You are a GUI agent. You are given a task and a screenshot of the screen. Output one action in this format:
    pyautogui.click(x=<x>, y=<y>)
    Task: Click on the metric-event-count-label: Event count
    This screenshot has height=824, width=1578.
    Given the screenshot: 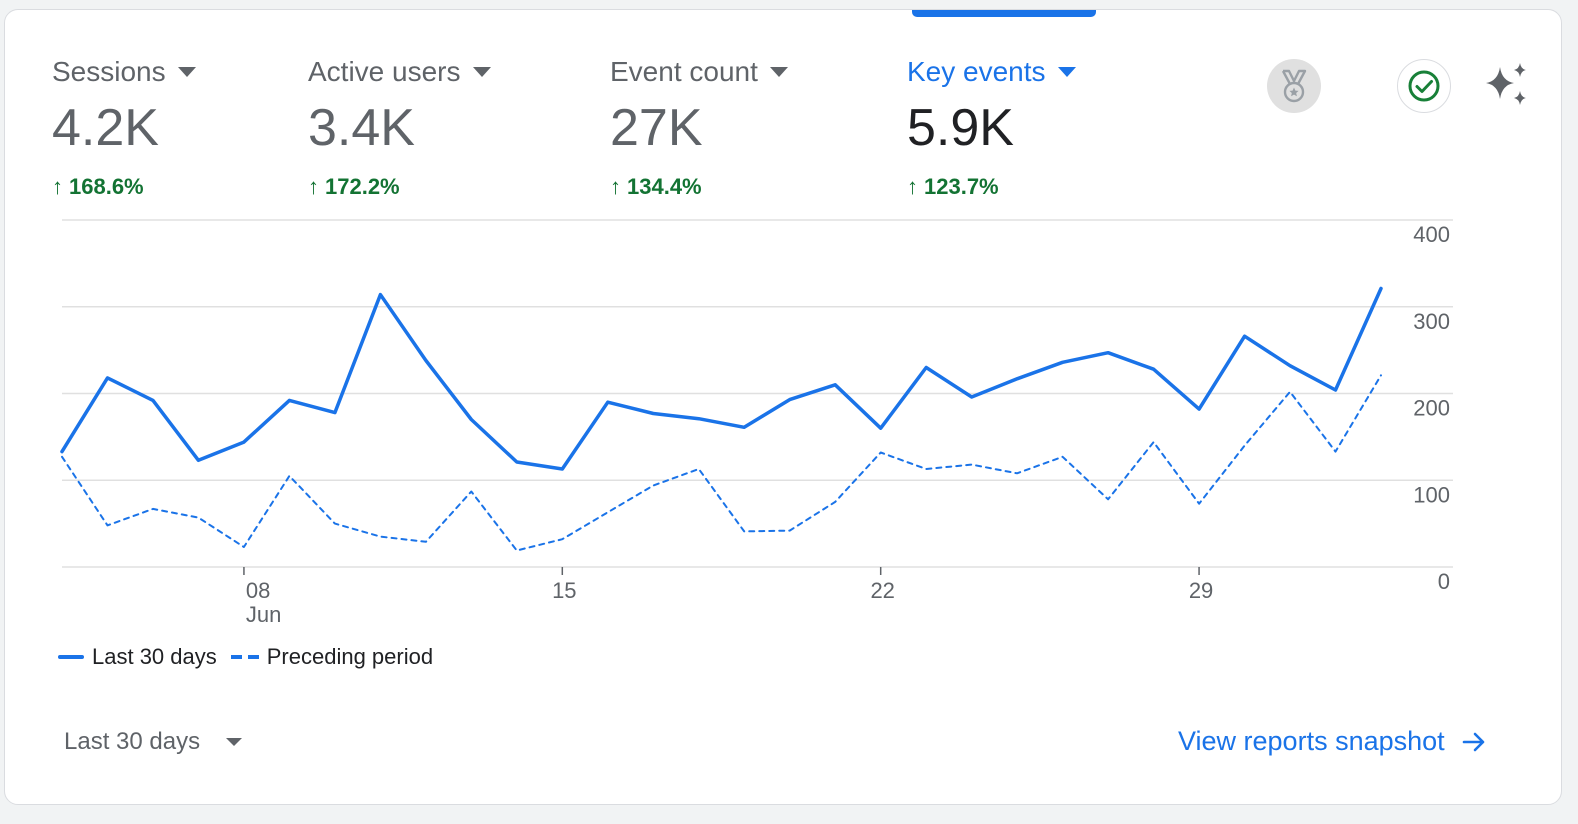 What is the action you would take?
    pyautogui.click(x=684, y=71)
    